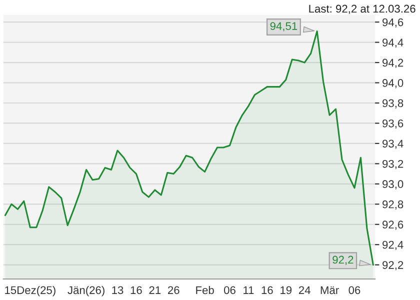 This screenshot has width=420, height=300. I want to click on x-tick-label: Feb, so click(205, 290).